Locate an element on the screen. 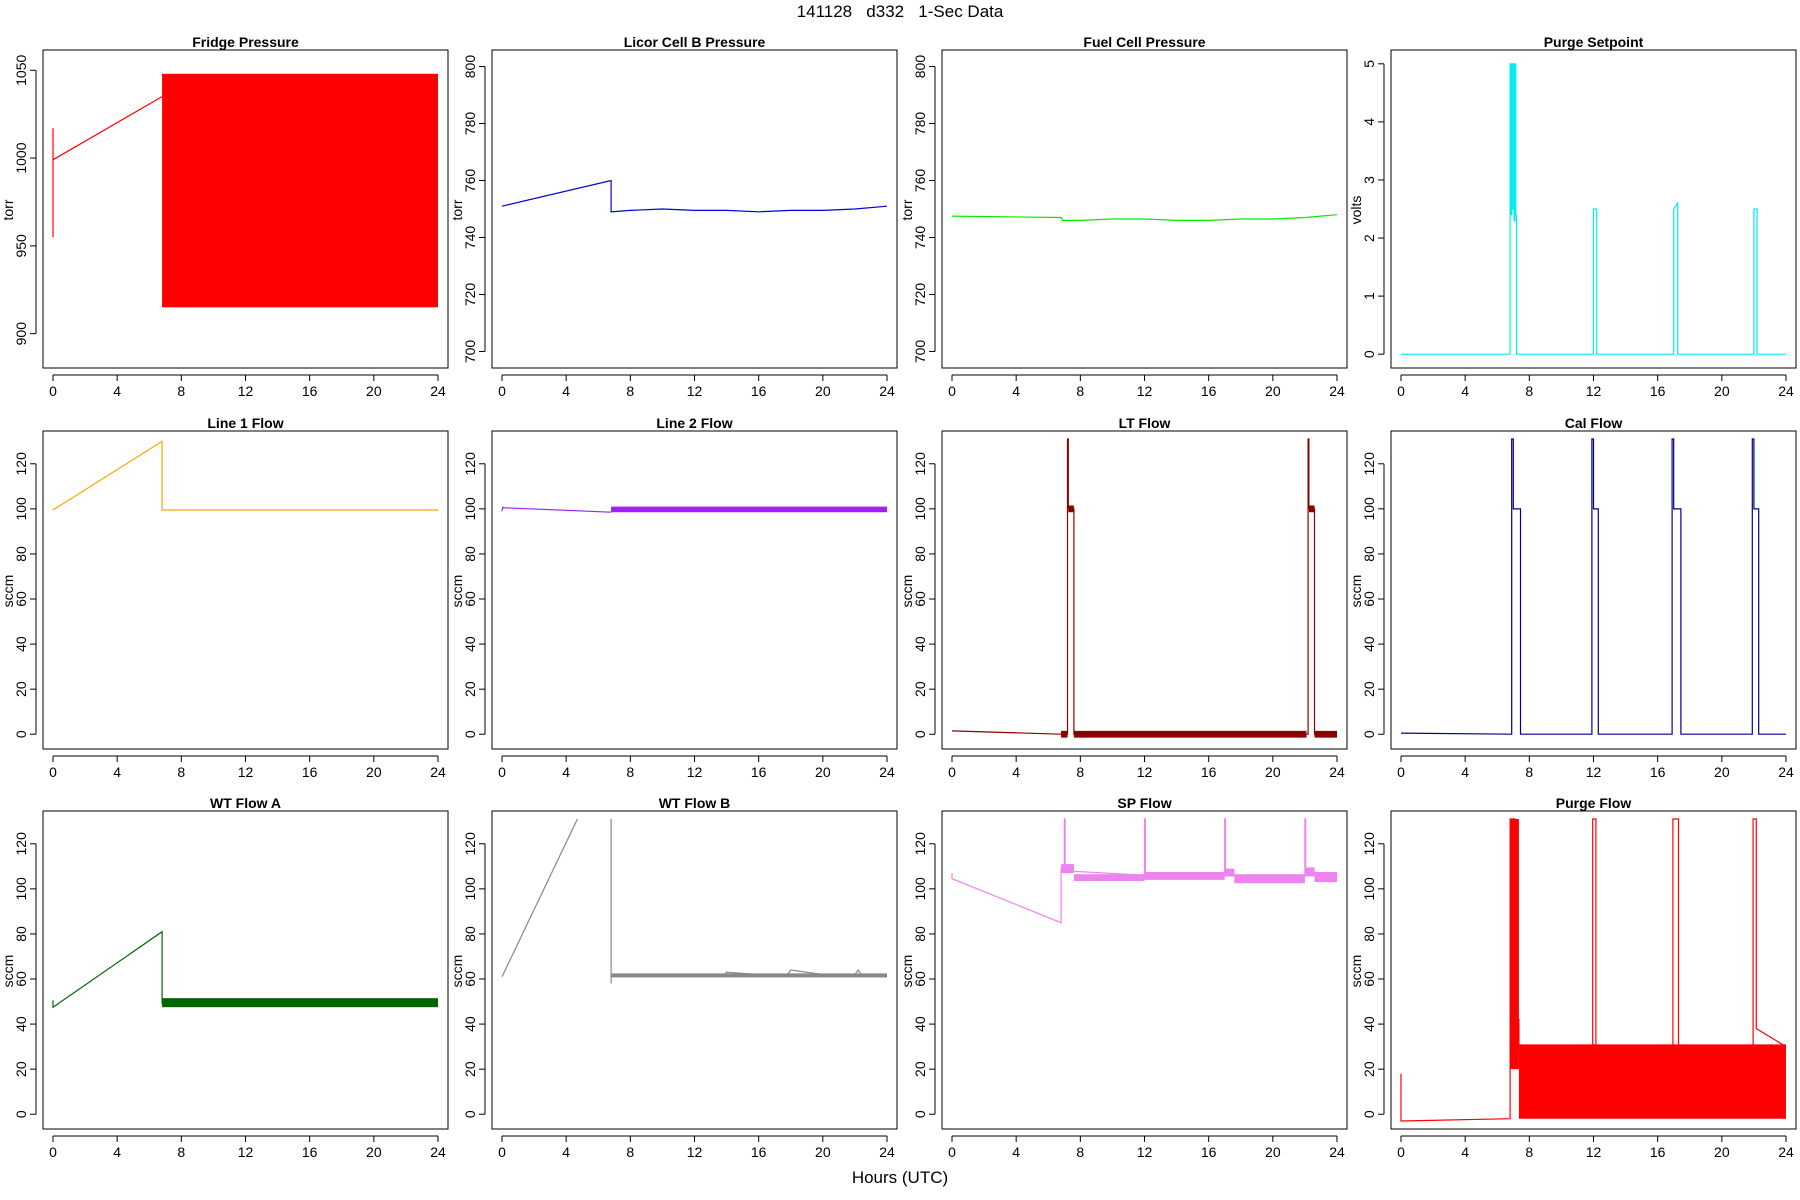  y-tick-label: 3 is located at coordinates (1369, 180).